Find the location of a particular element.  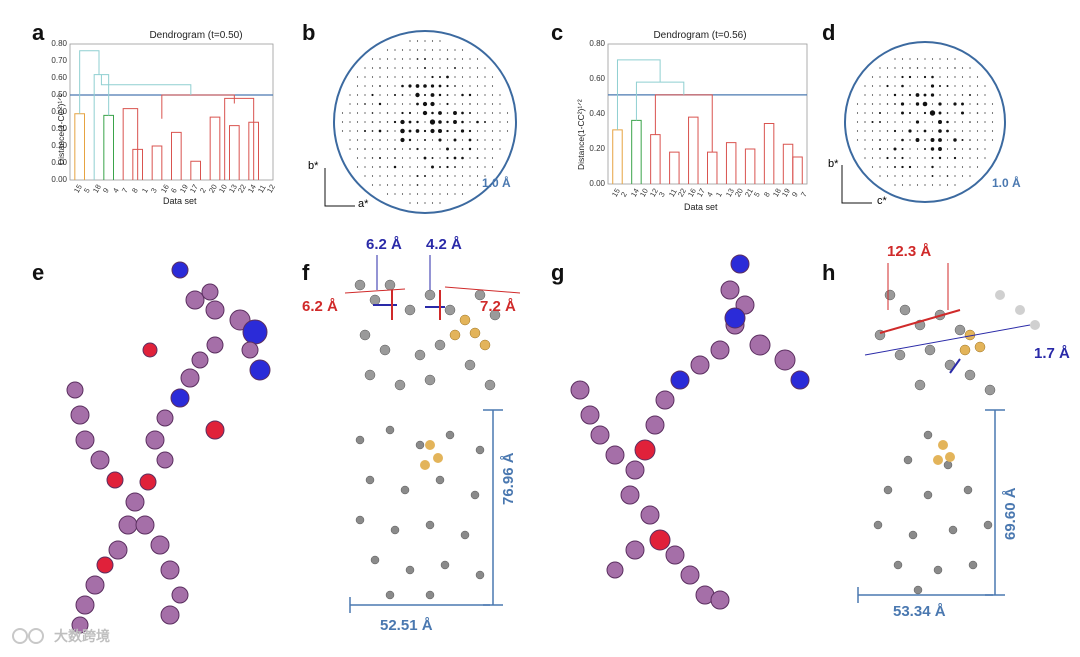

xtick-label: 9 is located at coordinates (105, 190).